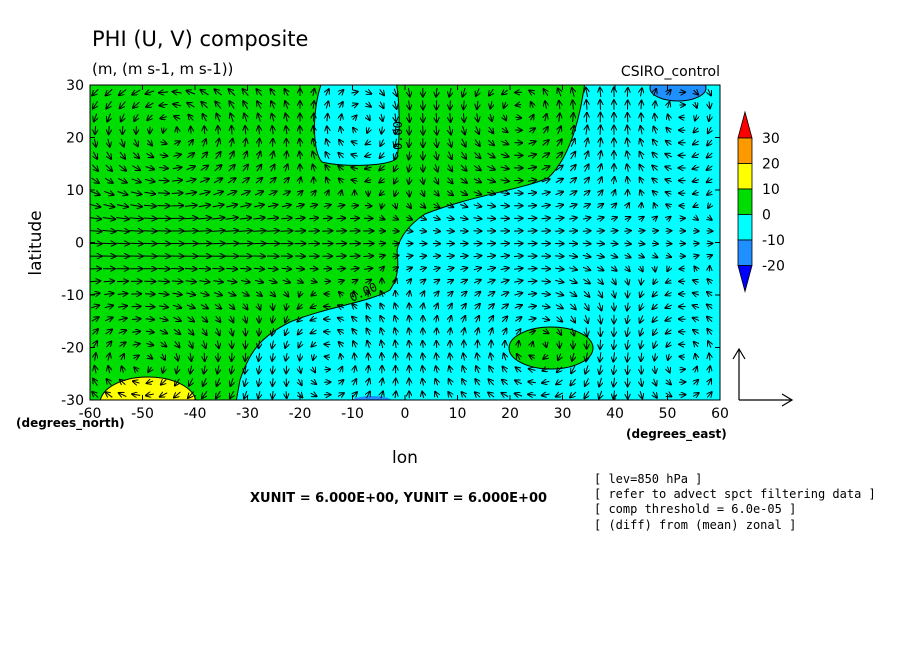 The width and height of the screenshot is (904, 654). What do you see at coordinates (36, 242) in the screenshot?
I see `y-axis-label: latitude` at bounding box center [36, 242].